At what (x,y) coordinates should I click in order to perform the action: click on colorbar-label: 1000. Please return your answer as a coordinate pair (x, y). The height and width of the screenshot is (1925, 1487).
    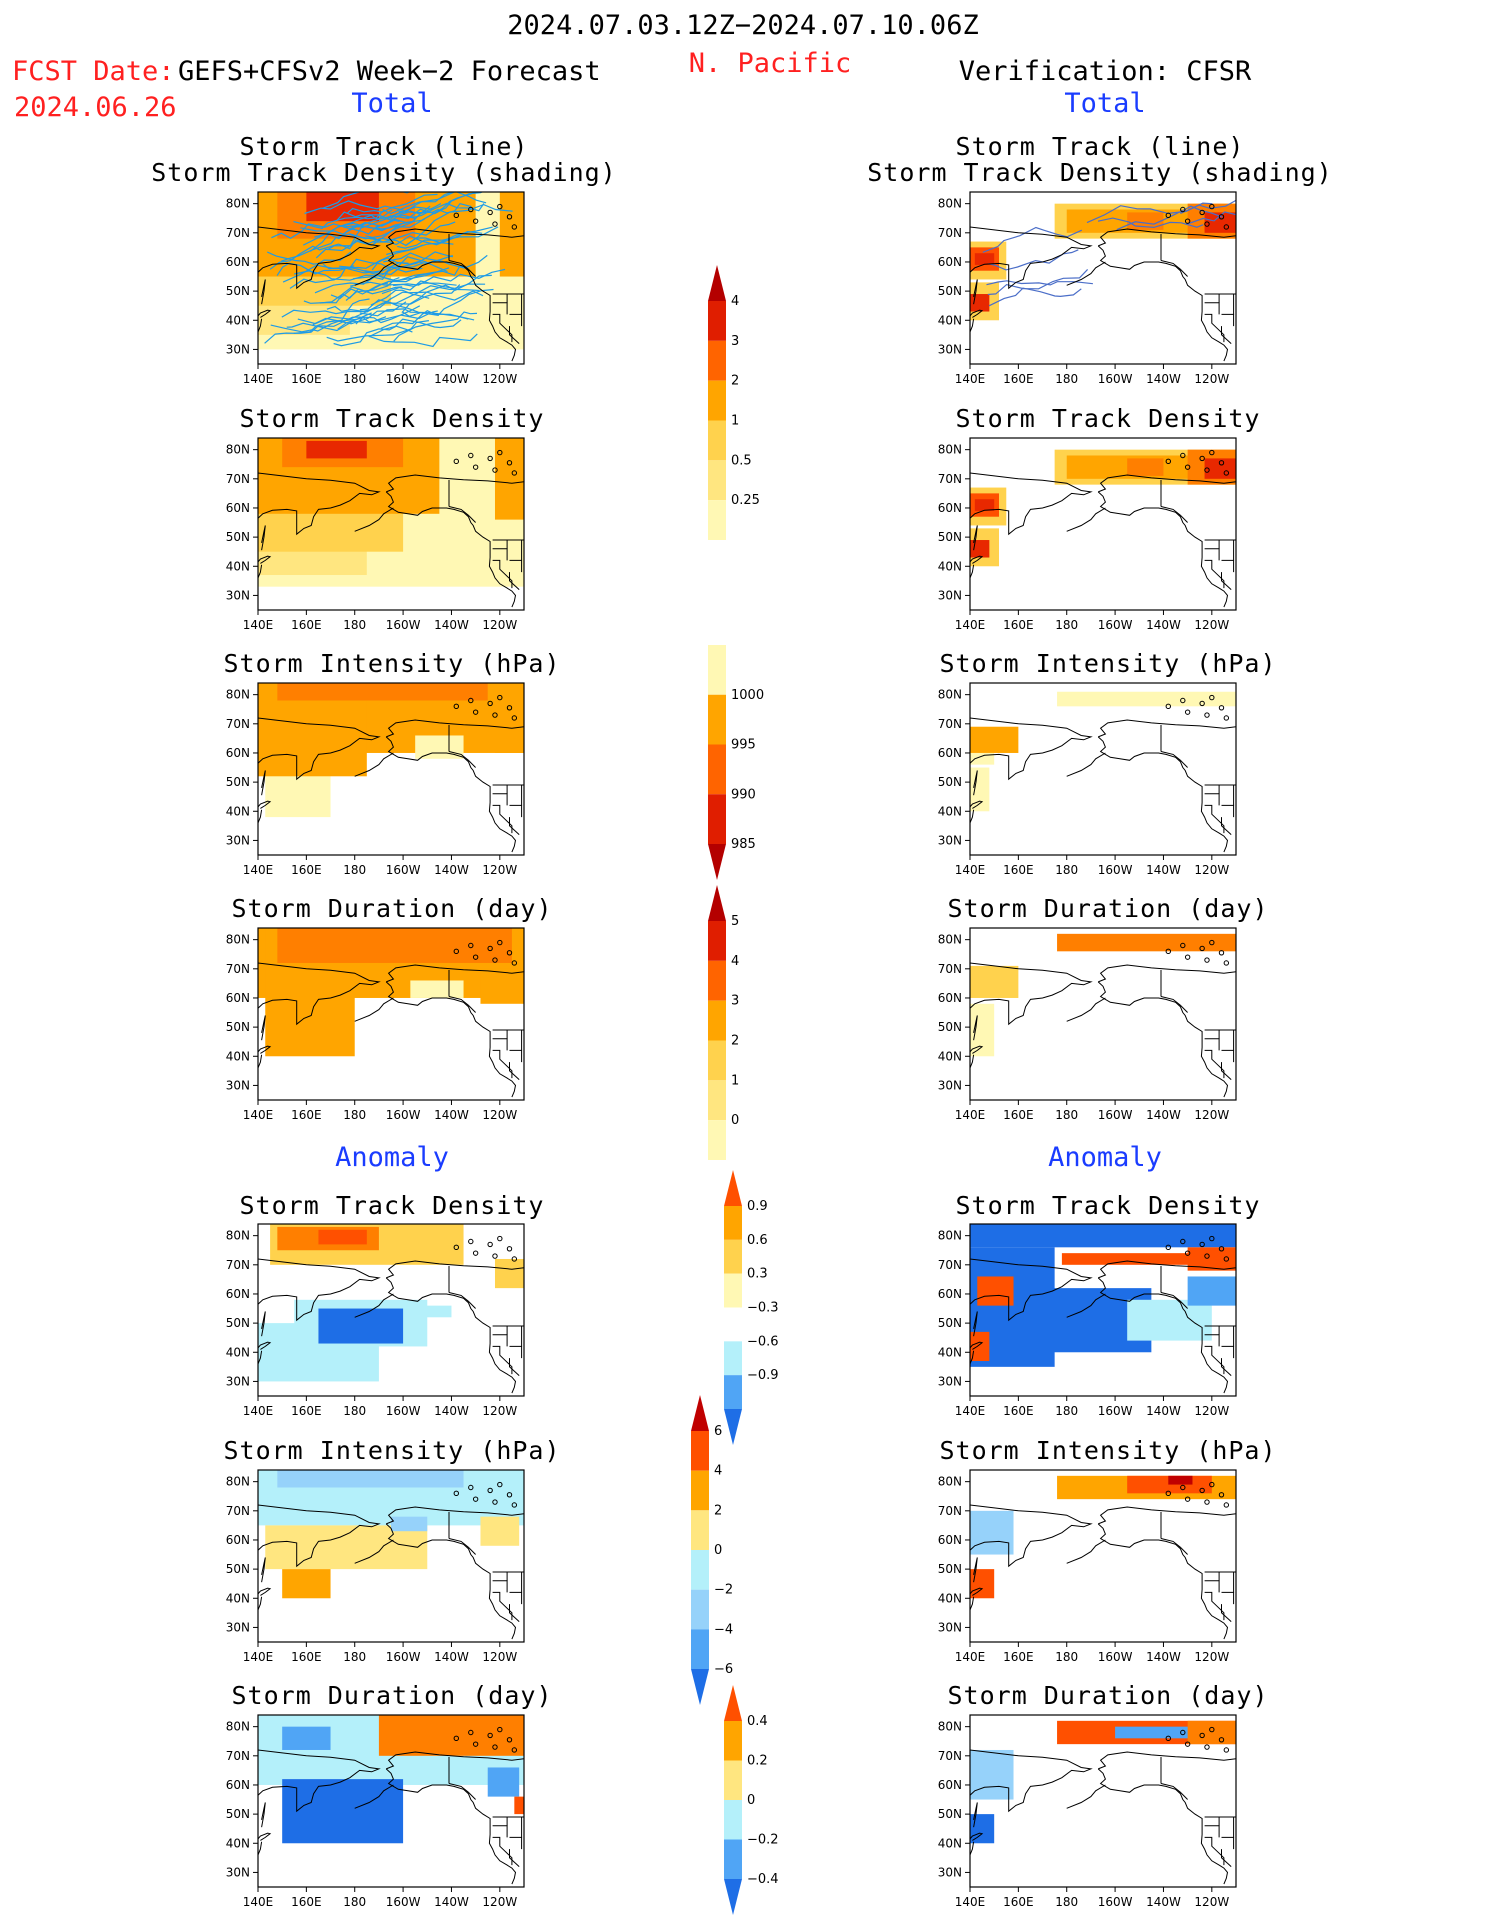
    Looking at the image, I should click on (747, 695).